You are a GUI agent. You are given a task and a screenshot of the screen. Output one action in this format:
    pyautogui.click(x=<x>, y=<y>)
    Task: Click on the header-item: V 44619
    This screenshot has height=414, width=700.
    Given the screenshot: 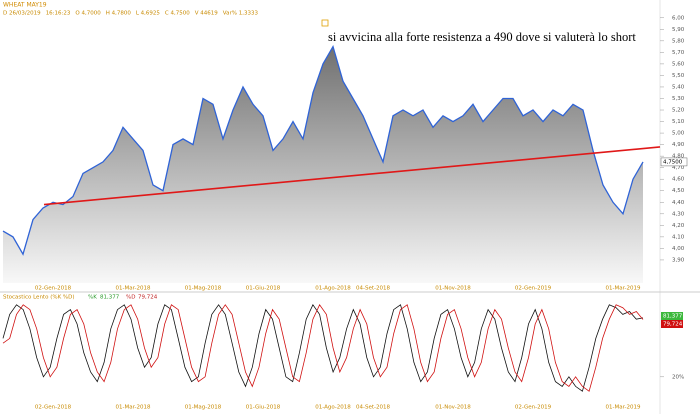 What is the action you would take?
    pyautogui.click(x=207, y=14)
    